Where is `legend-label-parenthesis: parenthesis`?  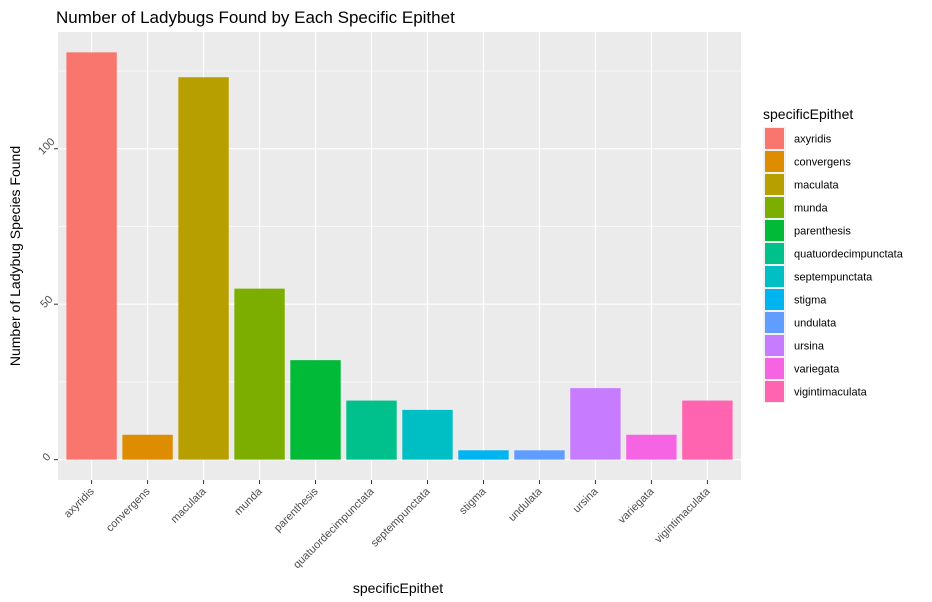 legend-label-parenthesis: parenthesis is located at coordinates (822, 232).